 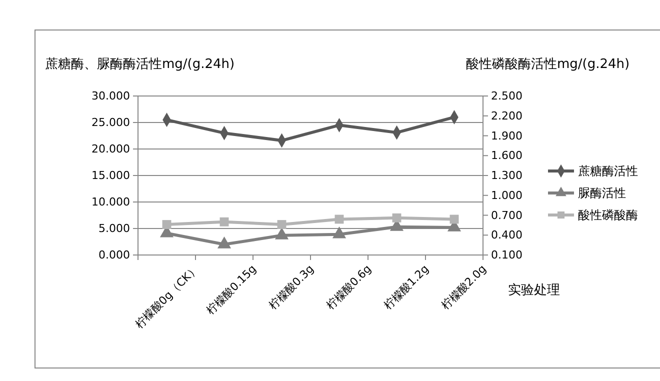 I want to click on y2-tick-label: 2.200, so click(x=506, y=115).